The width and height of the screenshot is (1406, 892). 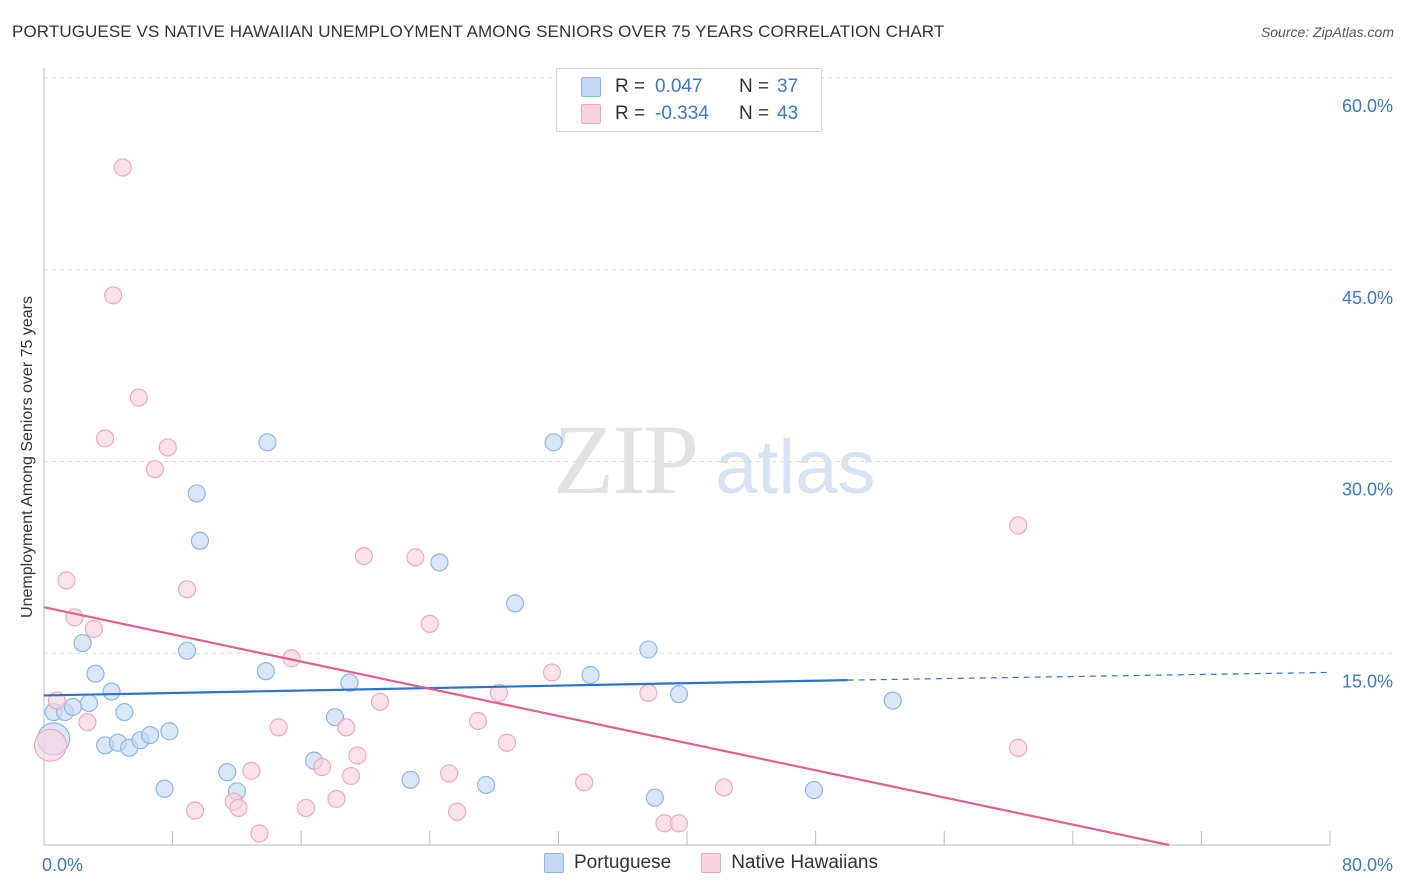 I want to click on r-value: 0.047, so click(x=679, y=86).